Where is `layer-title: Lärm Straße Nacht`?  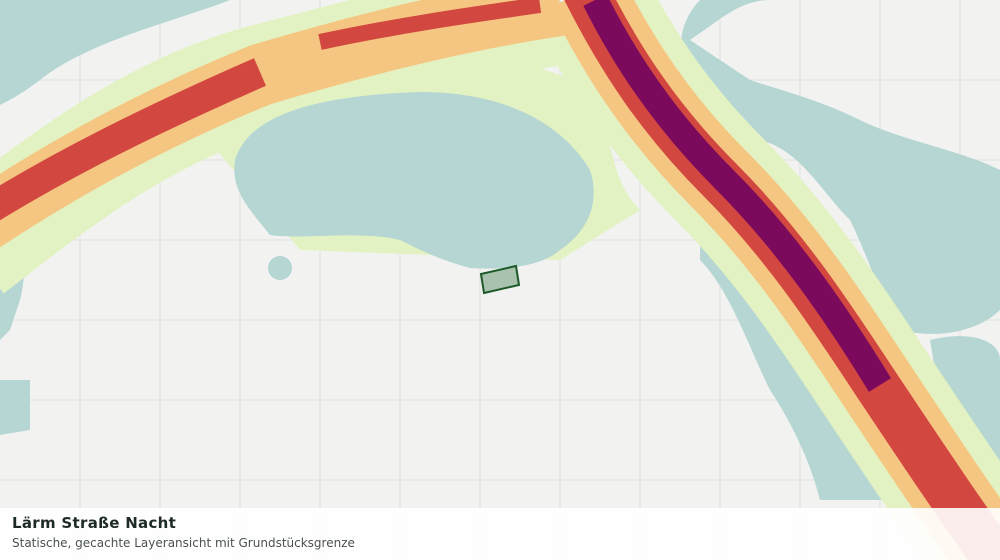 layer-title: Lärm Straße Nacht is located at coordinates (94, 523).